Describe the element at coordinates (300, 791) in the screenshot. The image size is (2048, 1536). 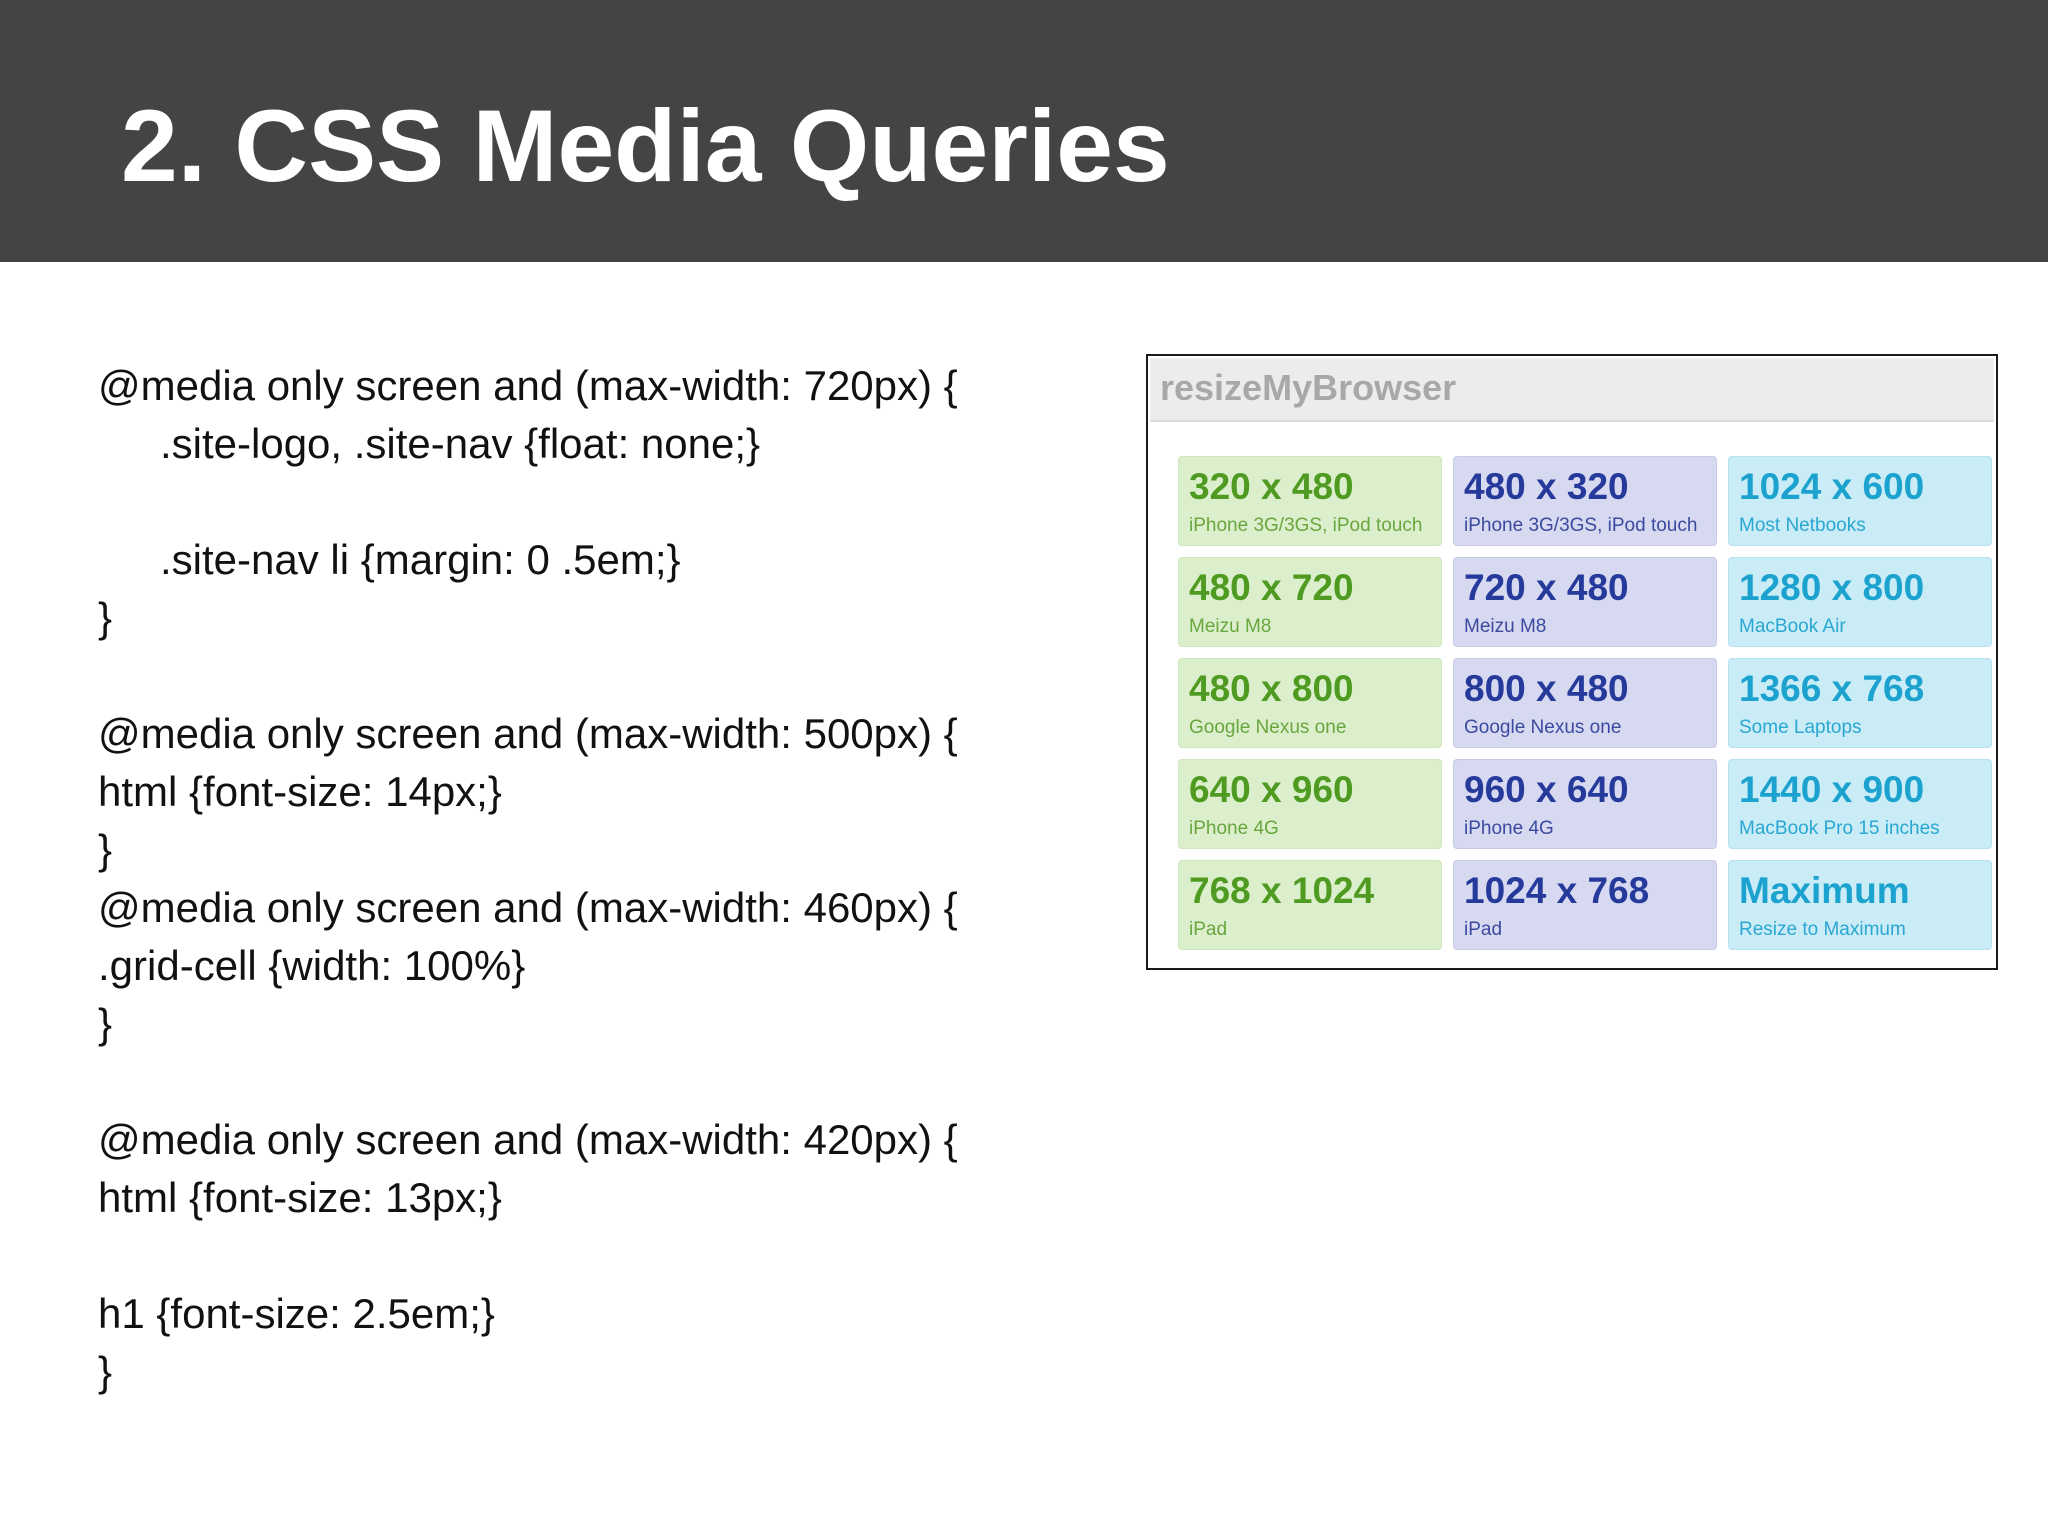
I see `code-line: html {font-size: 14px;}` at that location.